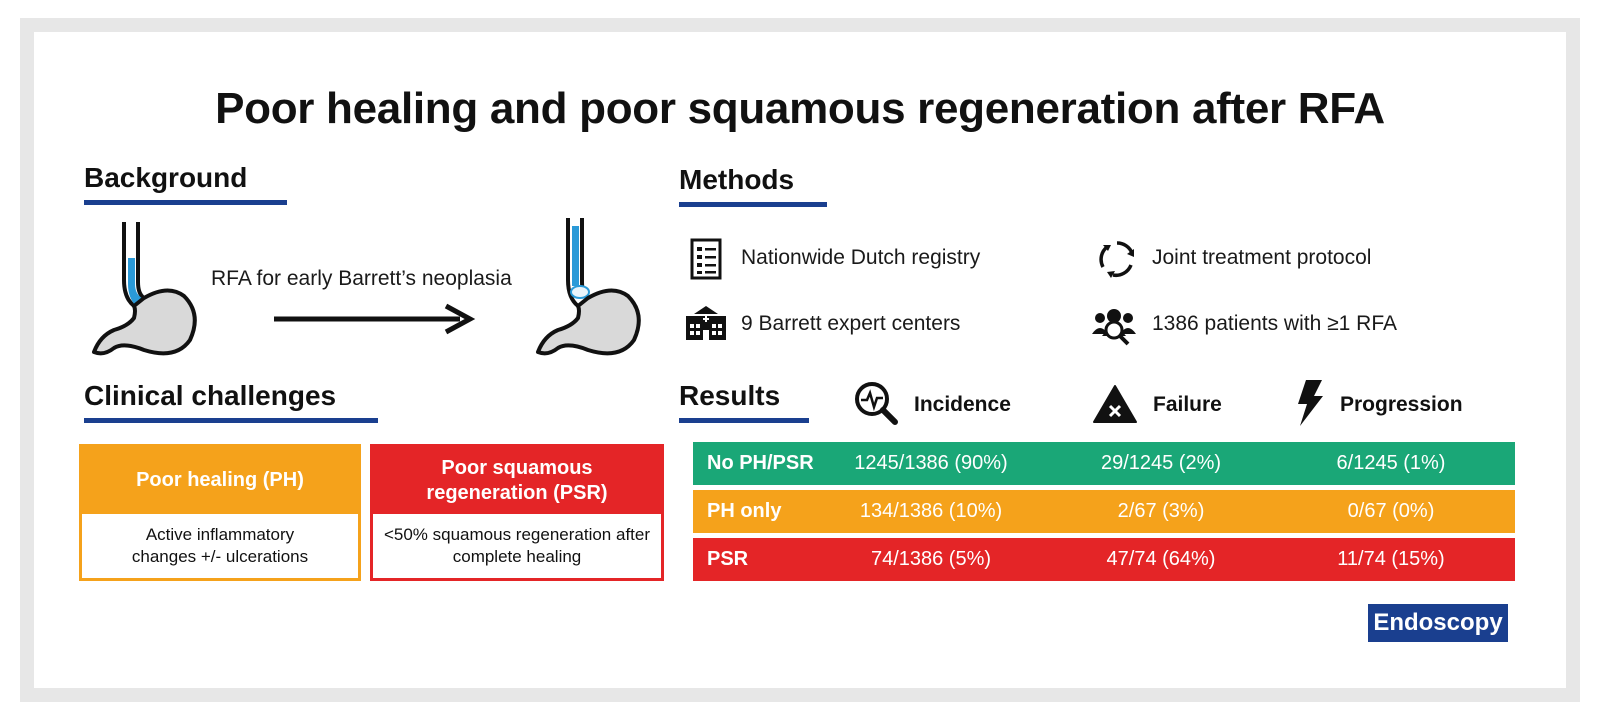 This screenshot has width=1600, height=720. I want to click on methods-heading: Methods, so click(737, 179).